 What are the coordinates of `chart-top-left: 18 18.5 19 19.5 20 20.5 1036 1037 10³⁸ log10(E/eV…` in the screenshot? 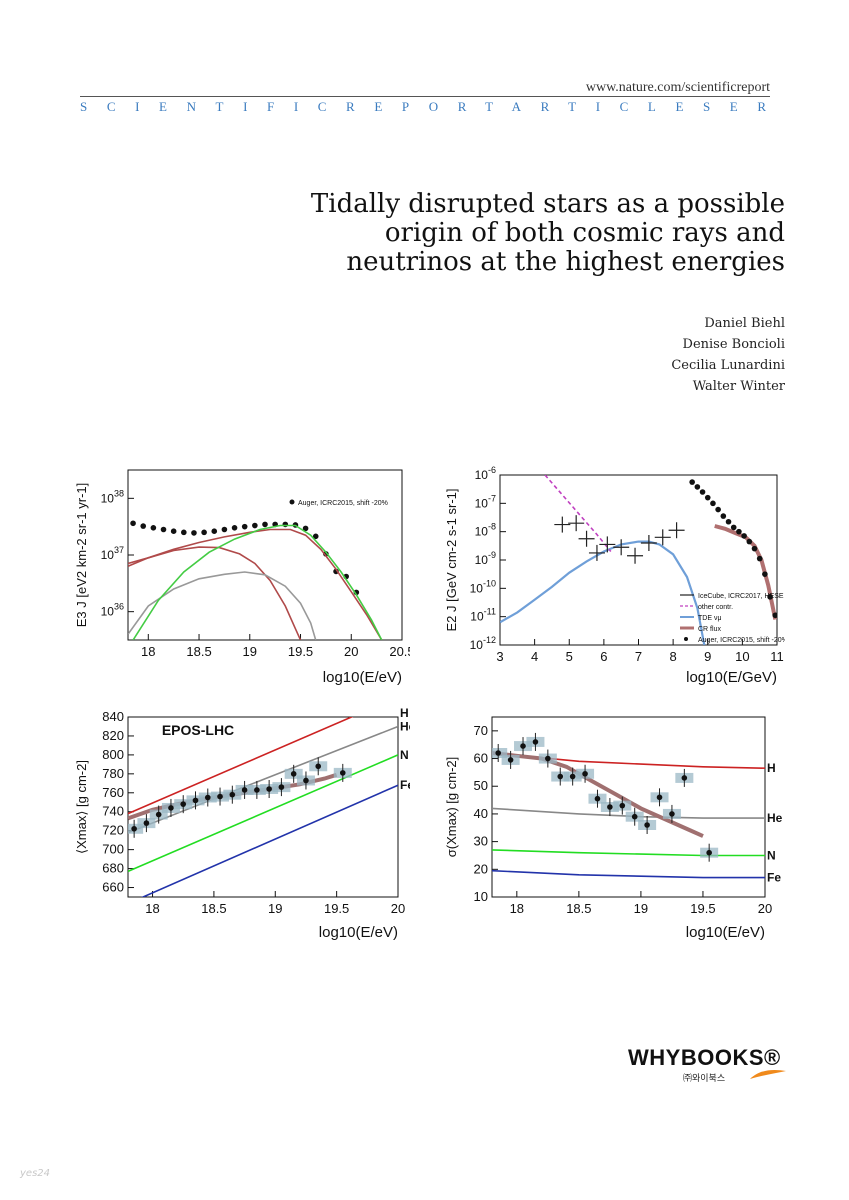 It's located at (240, 570).